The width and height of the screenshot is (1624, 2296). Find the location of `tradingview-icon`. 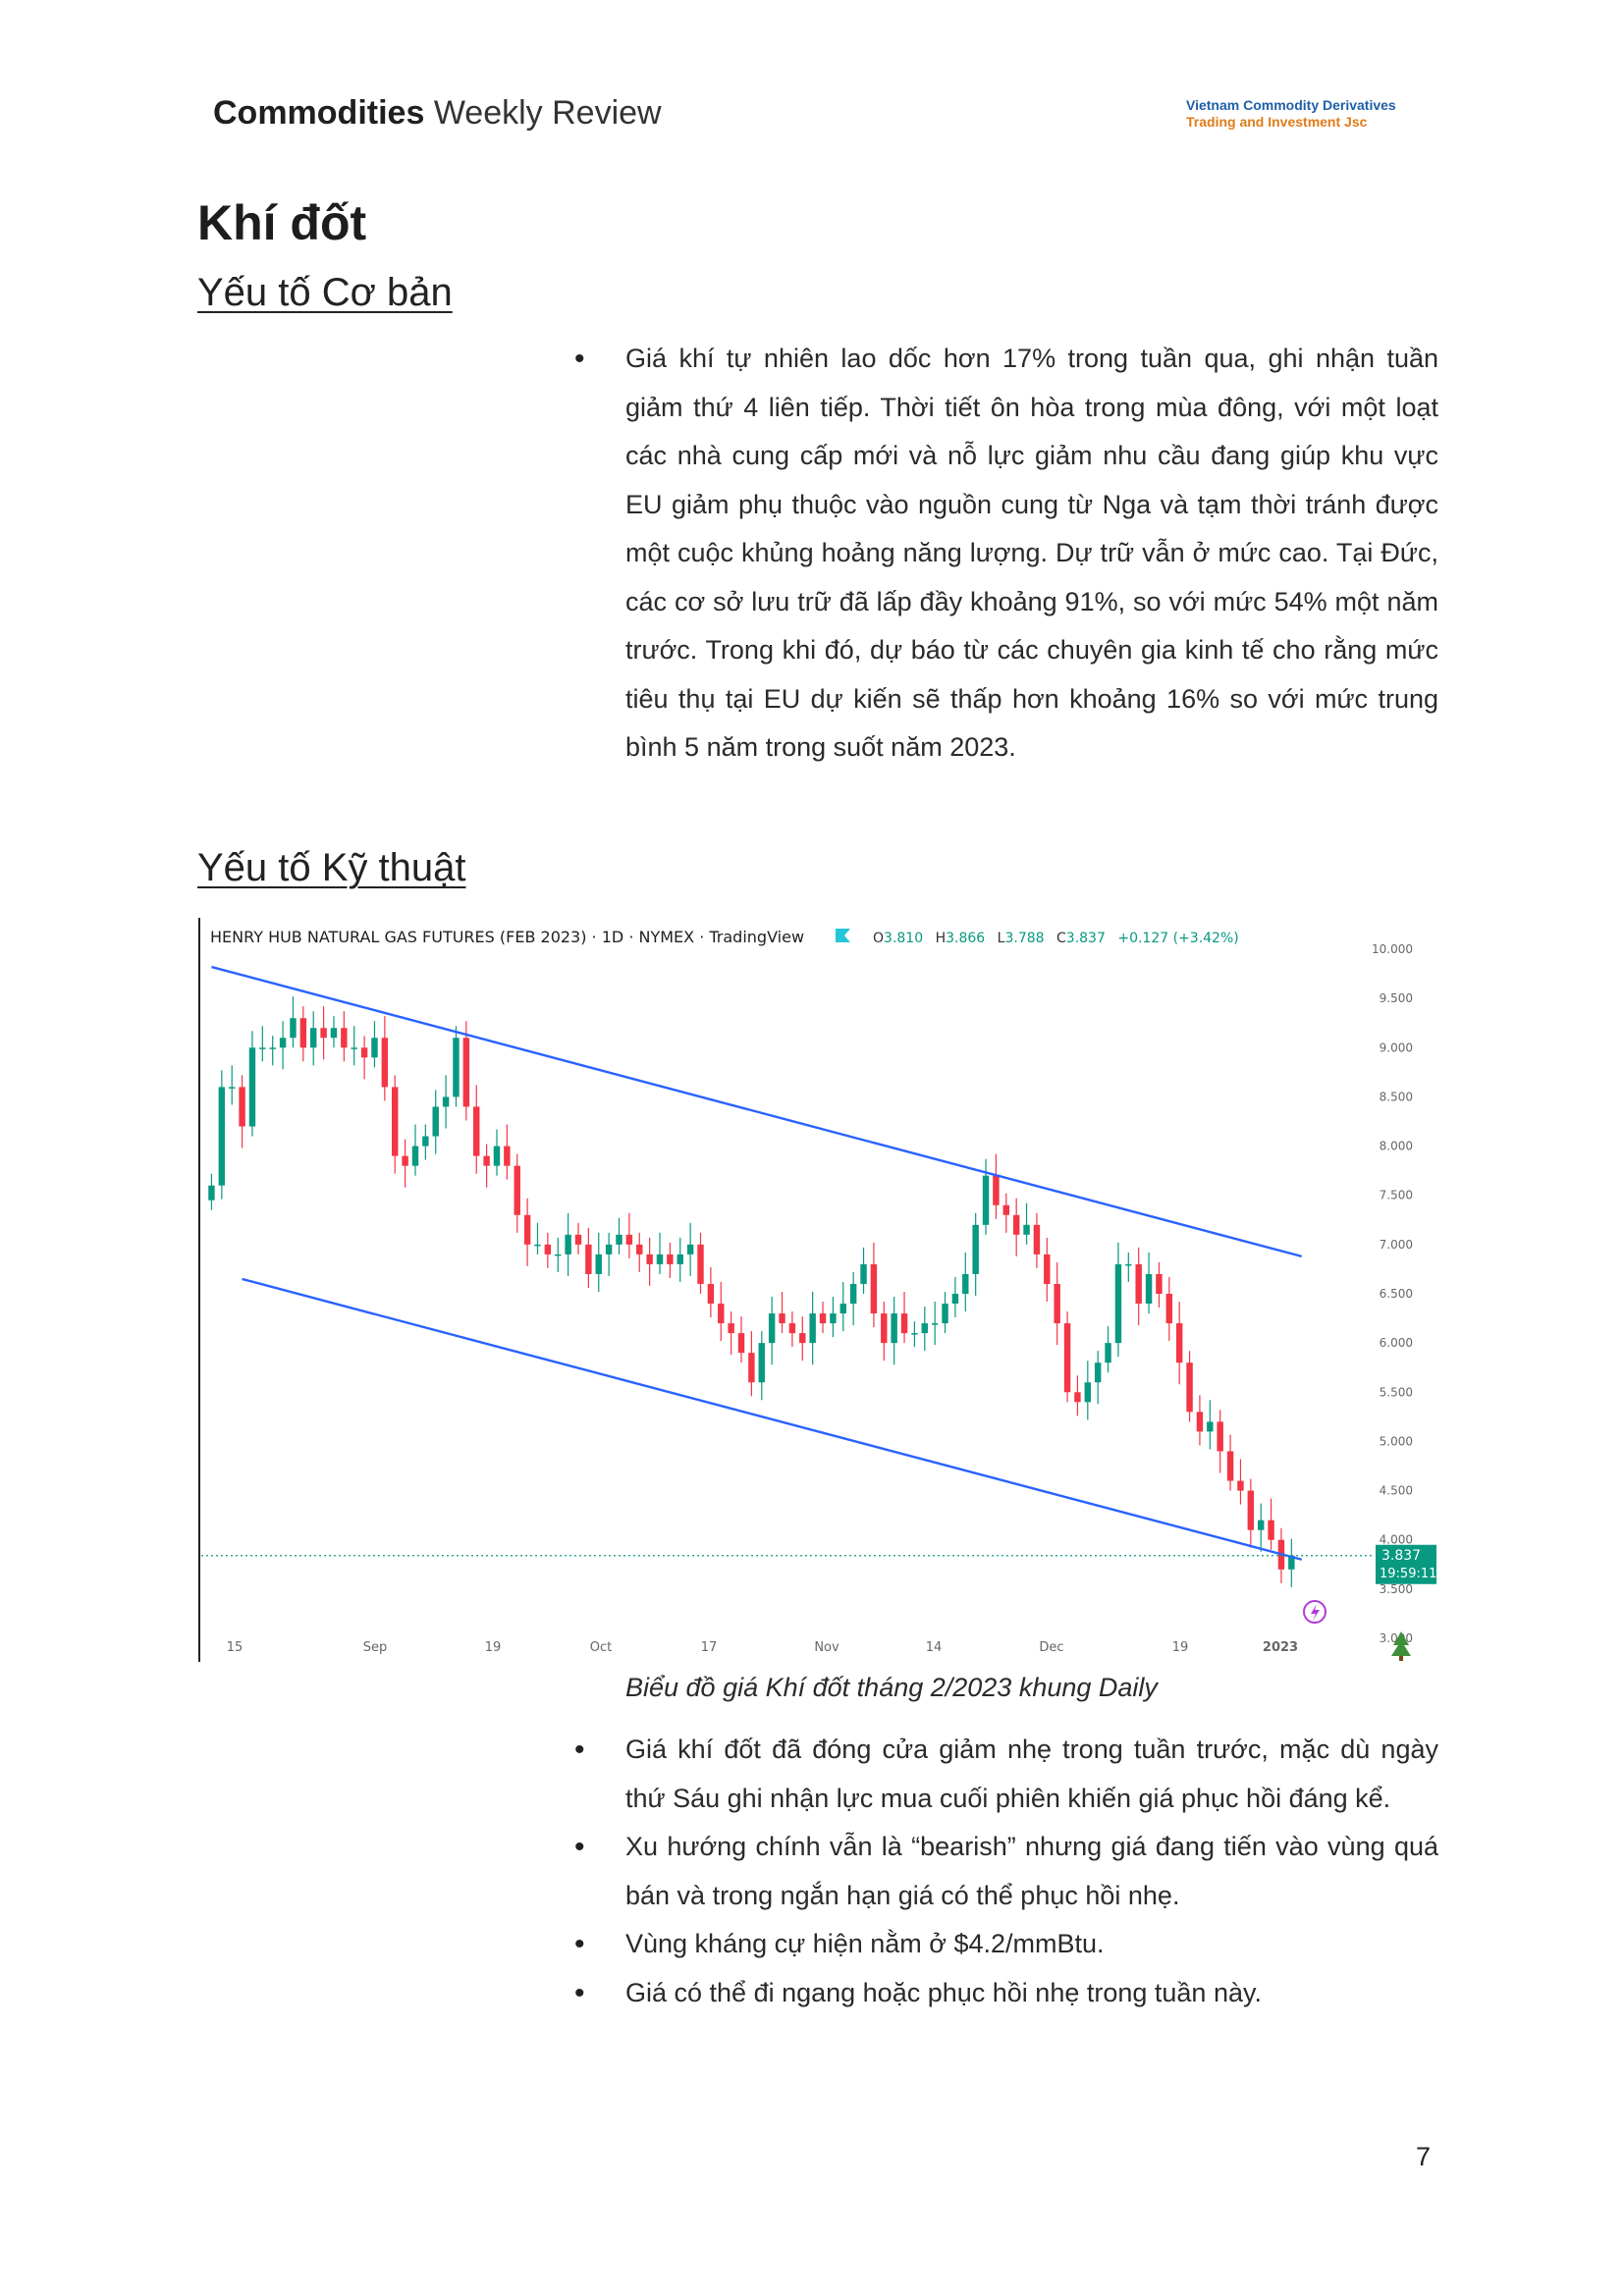

tradingview-icon is located at coordinates (843, 935).